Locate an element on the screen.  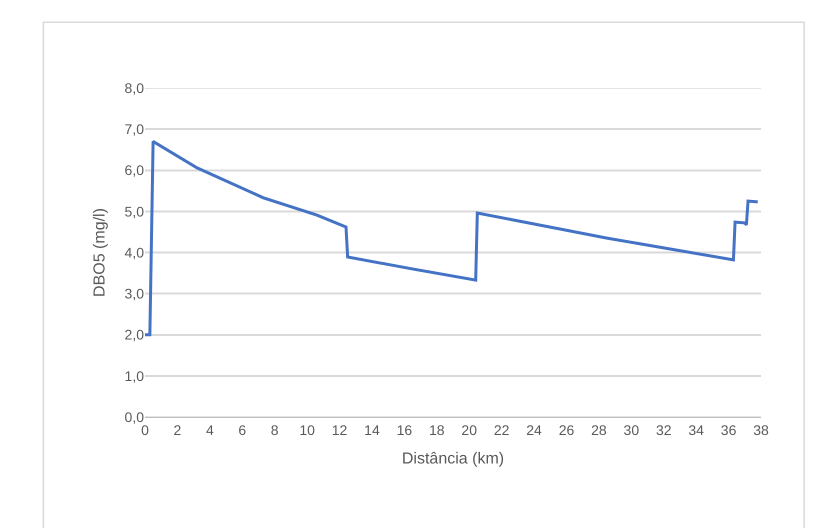
x-tick-label: 10 is located at coordinates (307, 430).